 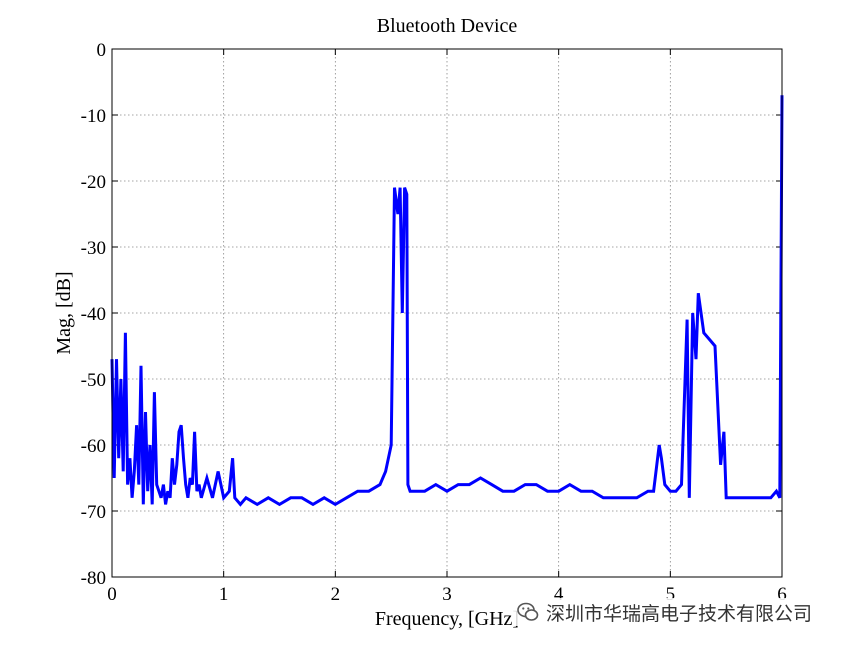 What do you see at coordinates (528, 611) in the screenshot?
I see `wechat-icon` at bounding box center [528, 611].